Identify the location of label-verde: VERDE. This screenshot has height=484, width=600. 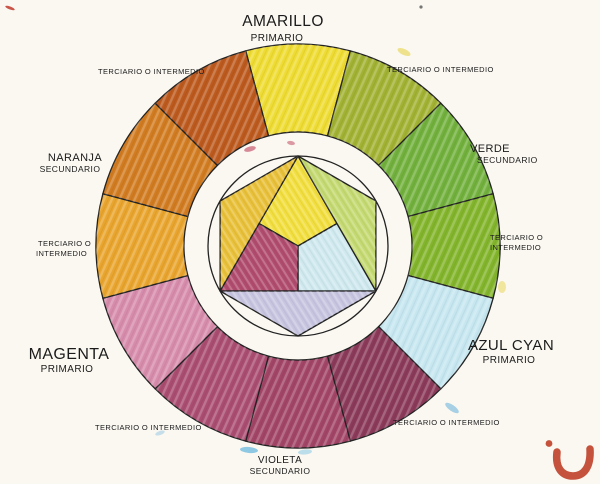
(490, 149).